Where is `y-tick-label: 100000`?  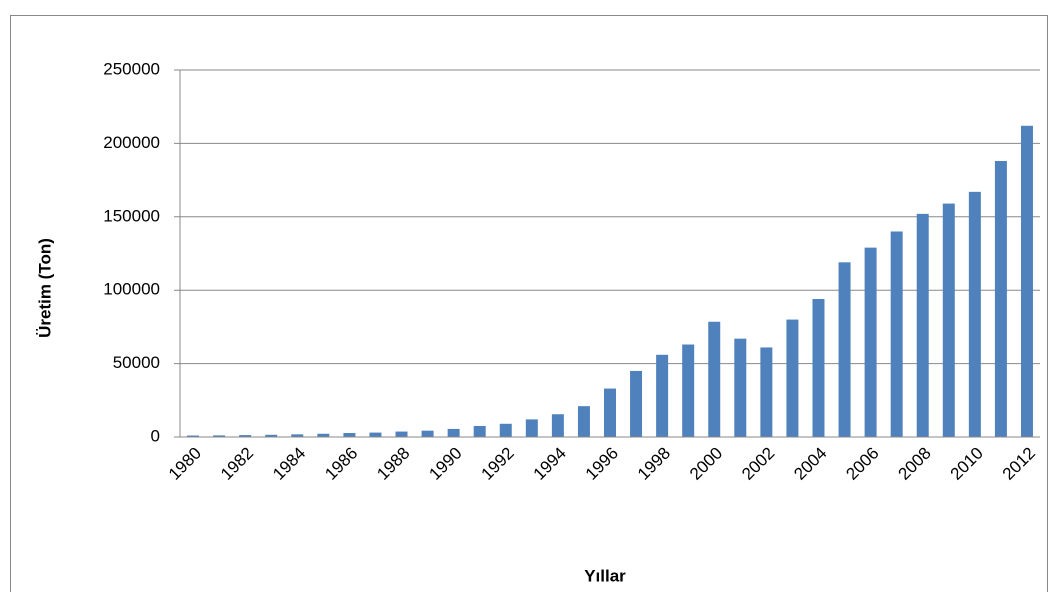 y-tick-label: 100000 is located at coordinates (131, 289).